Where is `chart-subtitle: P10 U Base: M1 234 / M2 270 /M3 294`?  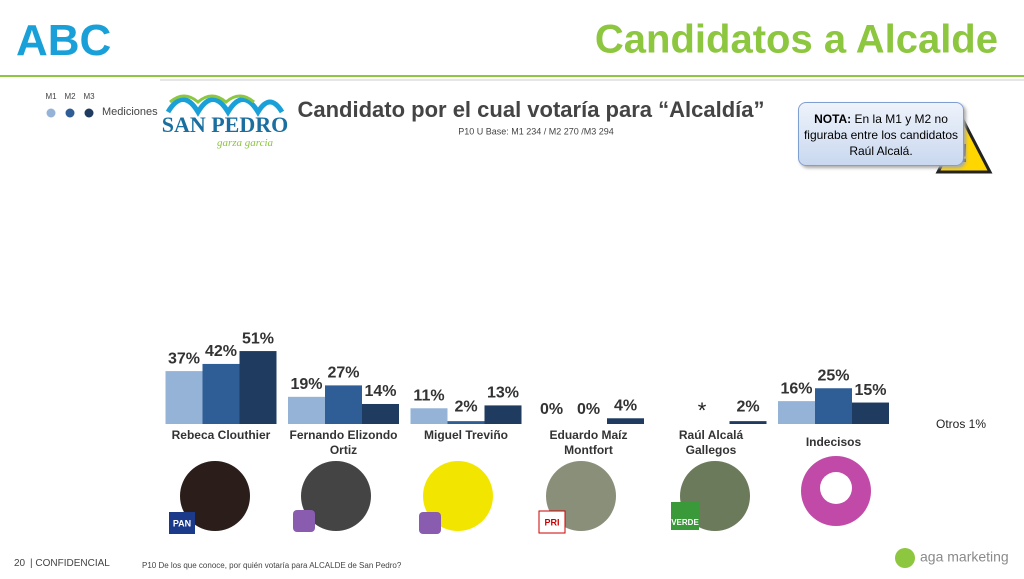
chart-subtitle: P10 U Base: M1 234 / M2 270 /M3 294 is located at coordinates (536, 131).